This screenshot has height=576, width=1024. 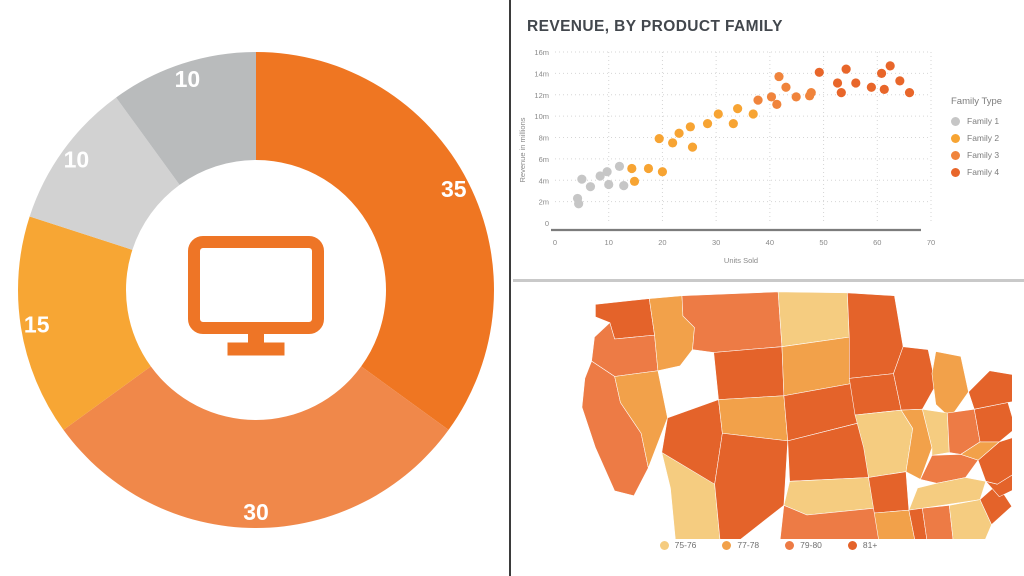 What do you see at coordinates (454, 189) in the screenshot?
I see `donut-slice-label: 35` at bounding box center [454, 189].